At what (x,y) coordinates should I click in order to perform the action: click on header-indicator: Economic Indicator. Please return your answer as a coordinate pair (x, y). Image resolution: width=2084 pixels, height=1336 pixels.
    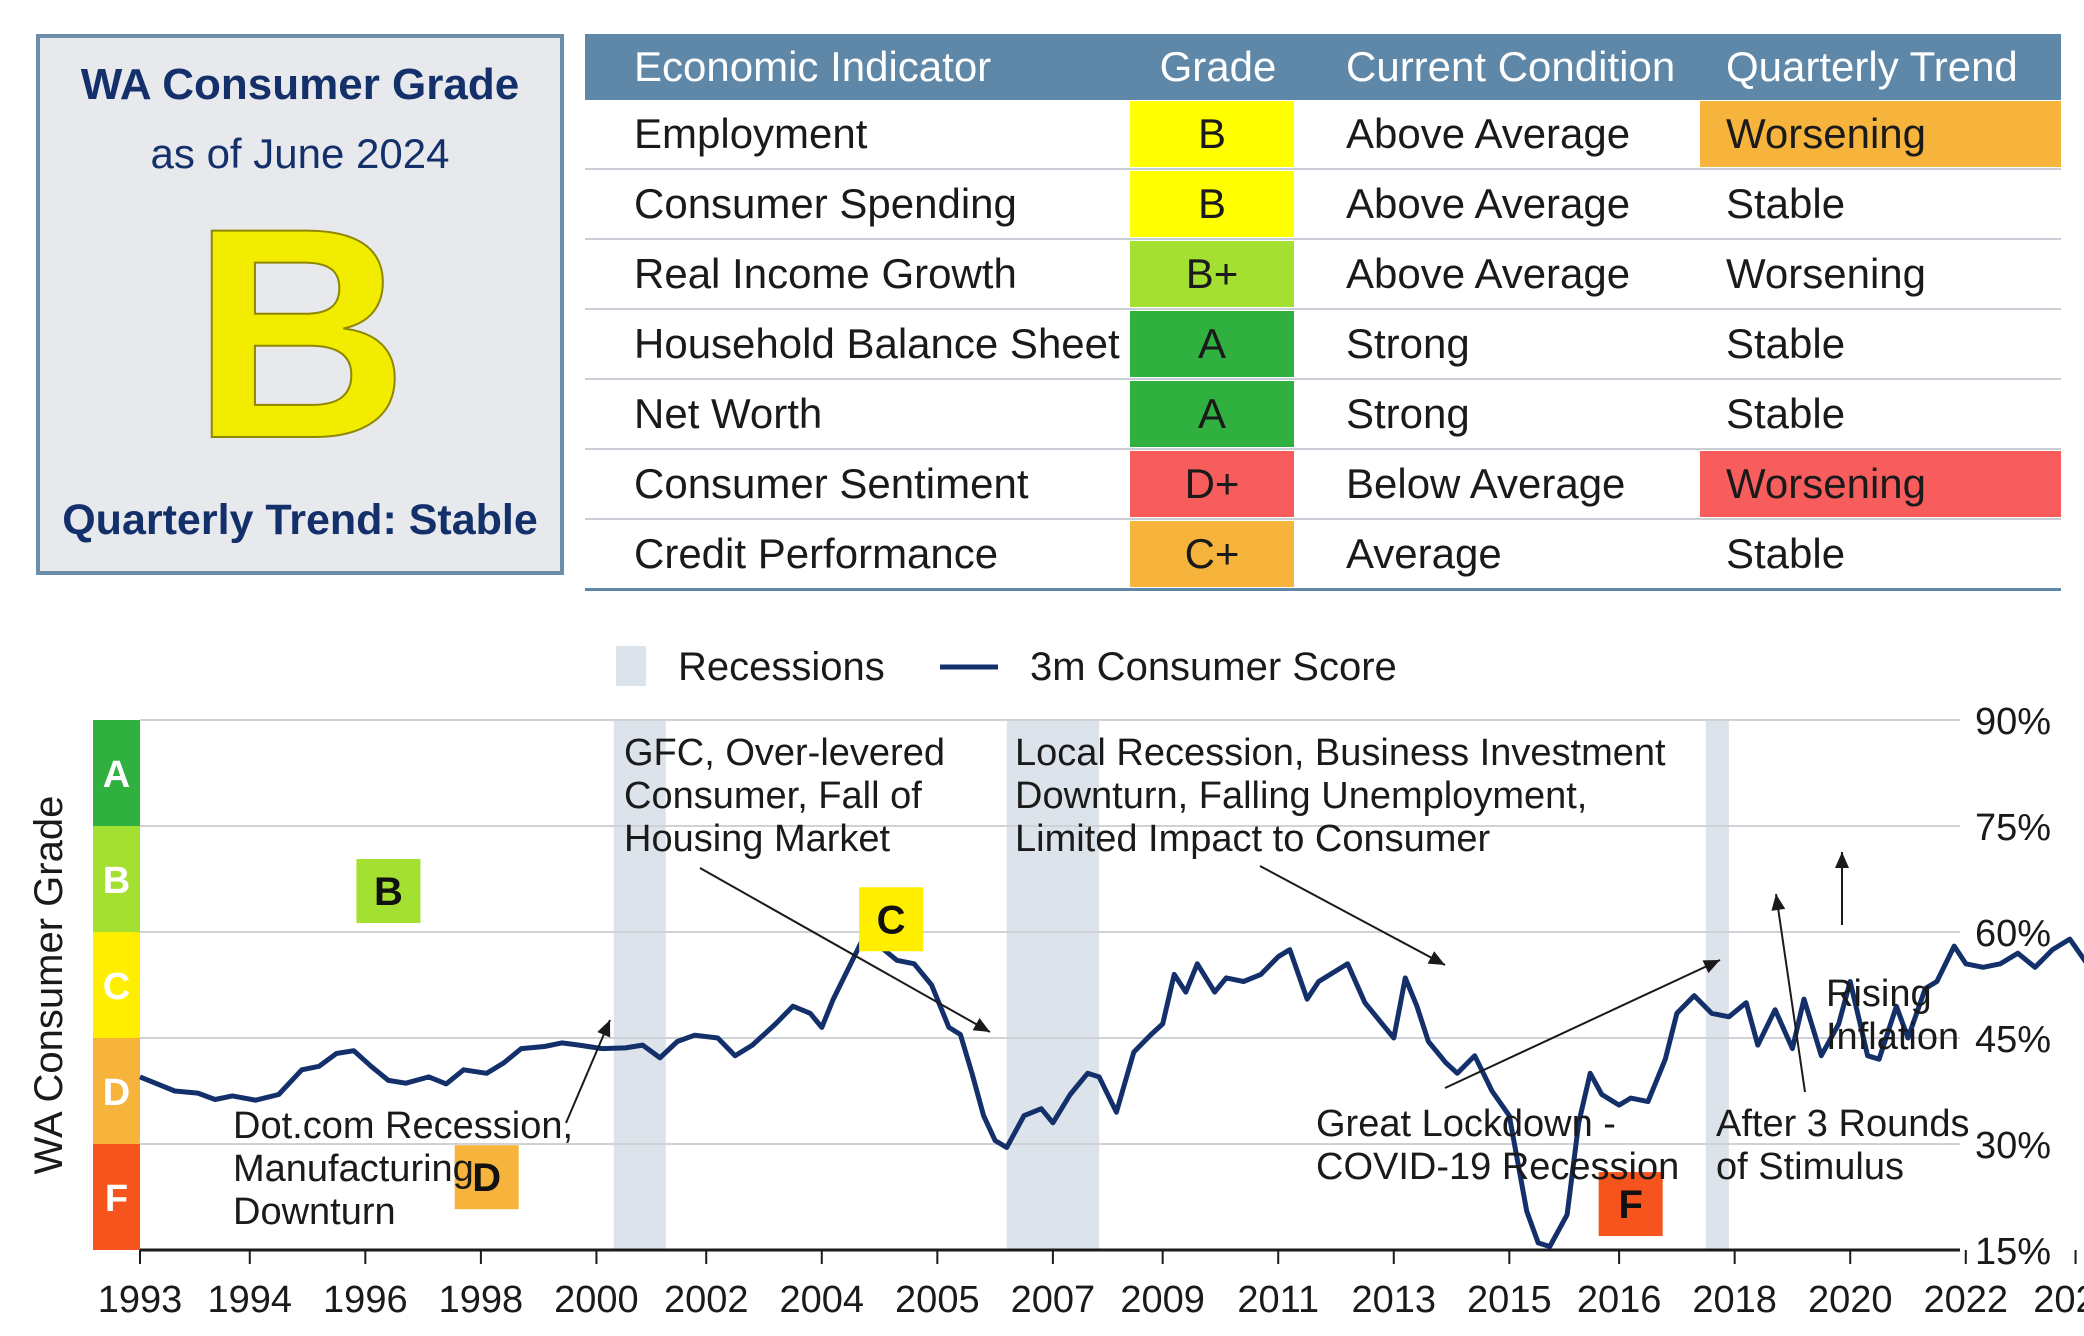
    Looking at the image, I should click on (857, 67).